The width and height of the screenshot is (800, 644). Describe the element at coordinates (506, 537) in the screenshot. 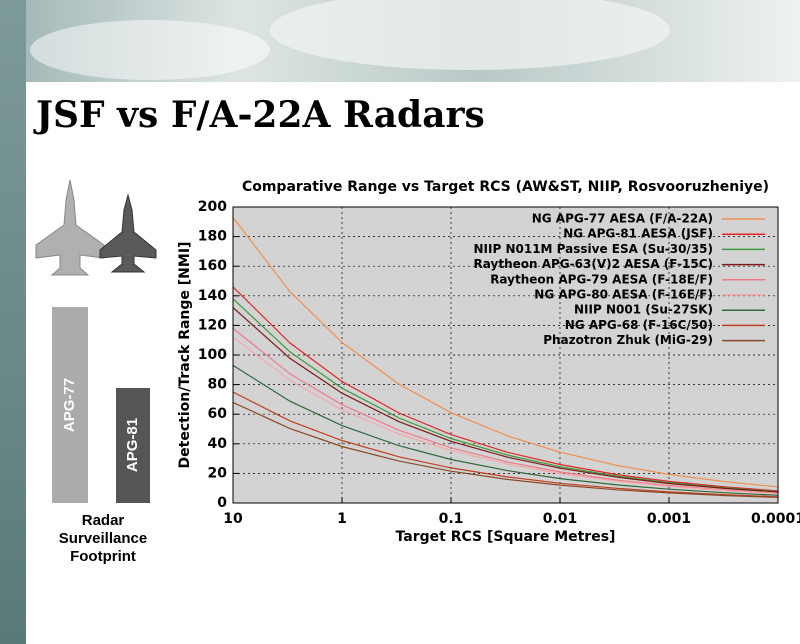

I see `x-axis-label: Target RCS [Square Metres]` at that location.